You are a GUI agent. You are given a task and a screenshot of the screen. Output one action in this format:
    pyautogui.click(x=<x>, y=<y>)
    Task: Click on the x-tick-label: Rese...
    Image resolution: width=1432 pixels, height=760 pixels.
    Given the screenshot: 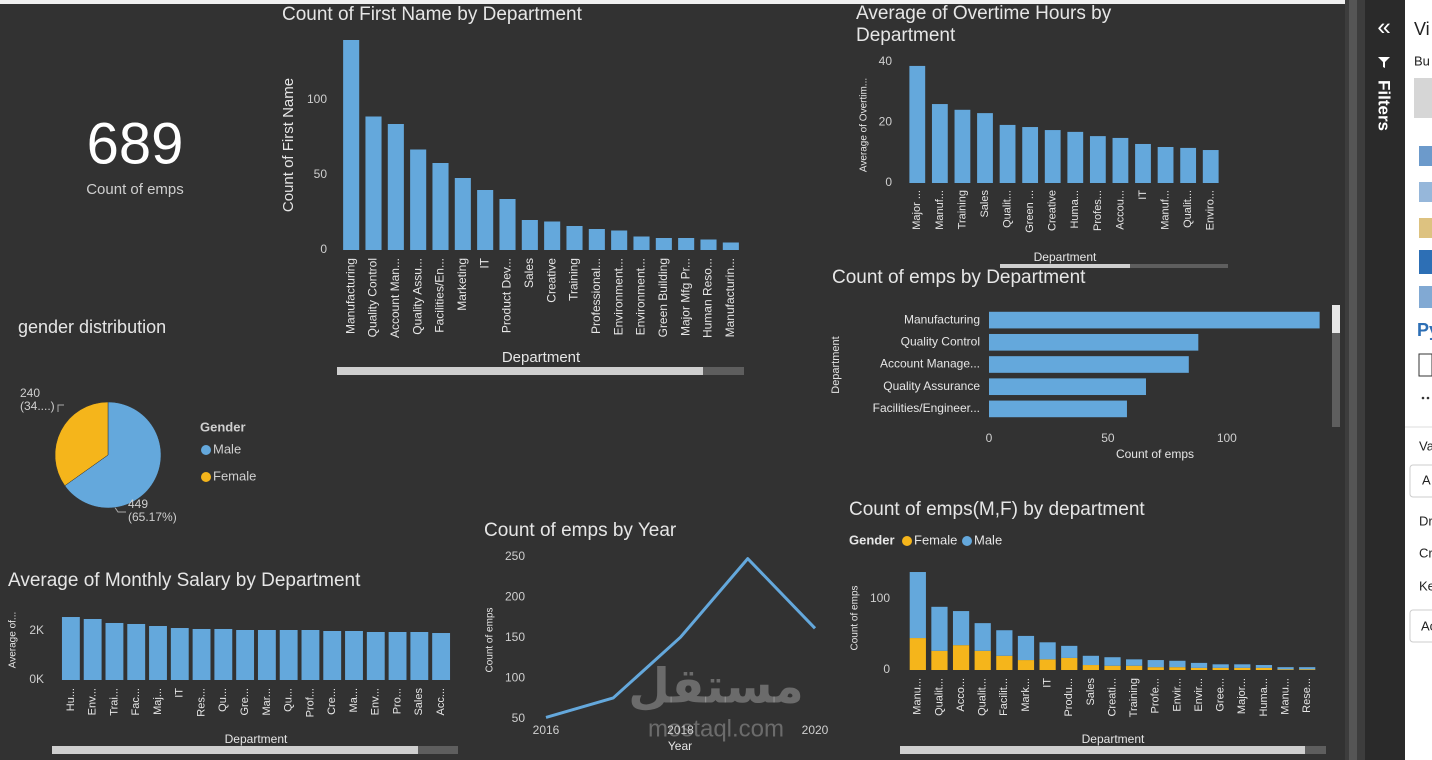 What is the action you would take?
    pyautogui.click(x=1307, y=695)
    